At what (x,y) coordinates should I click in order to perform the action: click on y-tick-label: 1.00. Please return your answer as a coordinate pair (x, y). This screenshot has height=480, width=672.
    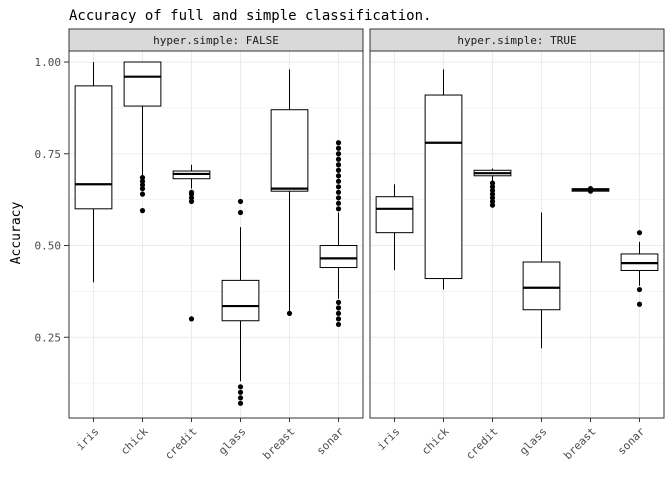
    Looking at the image, I should click on (48, 62).